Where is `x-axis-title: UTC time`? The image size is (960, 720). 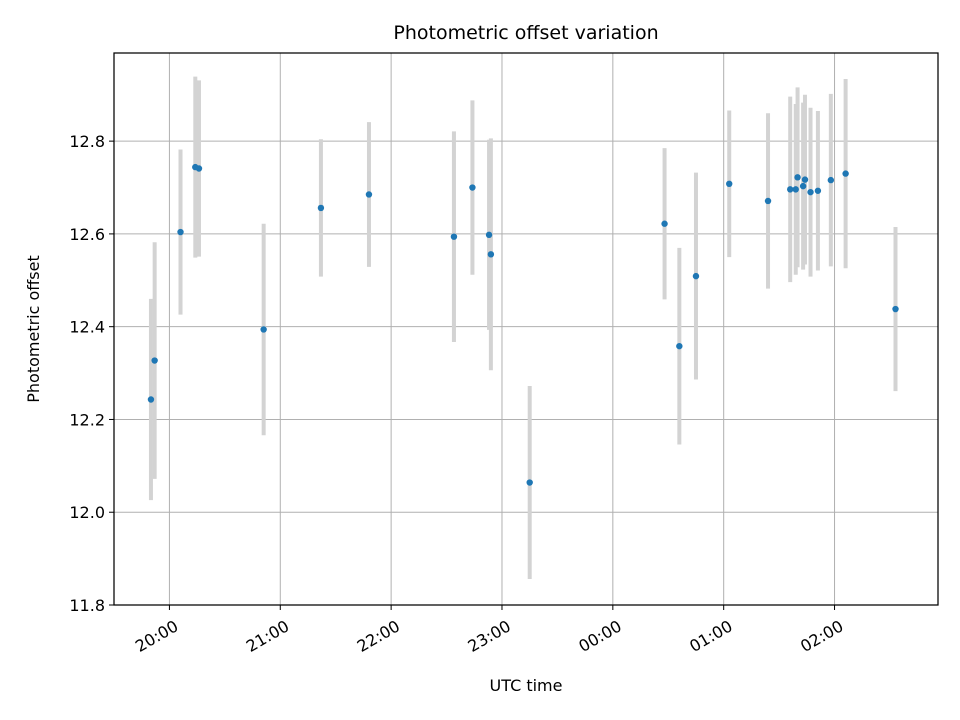 x-axis-title: UTC time is located at coordinates (526, 685).